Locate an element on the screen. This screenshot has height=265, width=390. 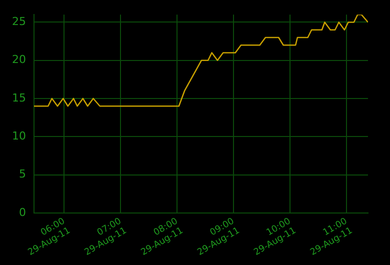
y-tick-label: 10 is located at coordinates (19, 135).